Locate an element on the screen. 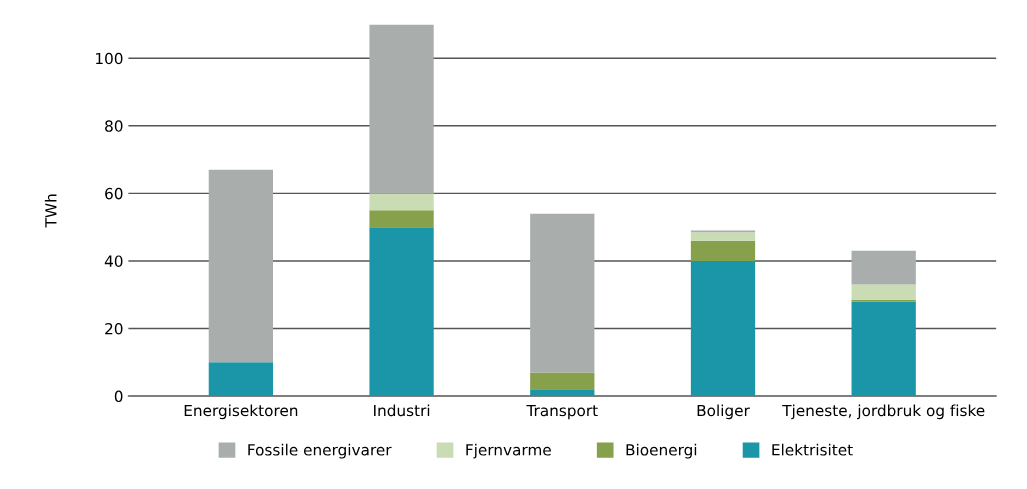 The height and width of the screenshot is (489, 1027). legend-label: Fjernvarme is located at coordinates (508, 451).